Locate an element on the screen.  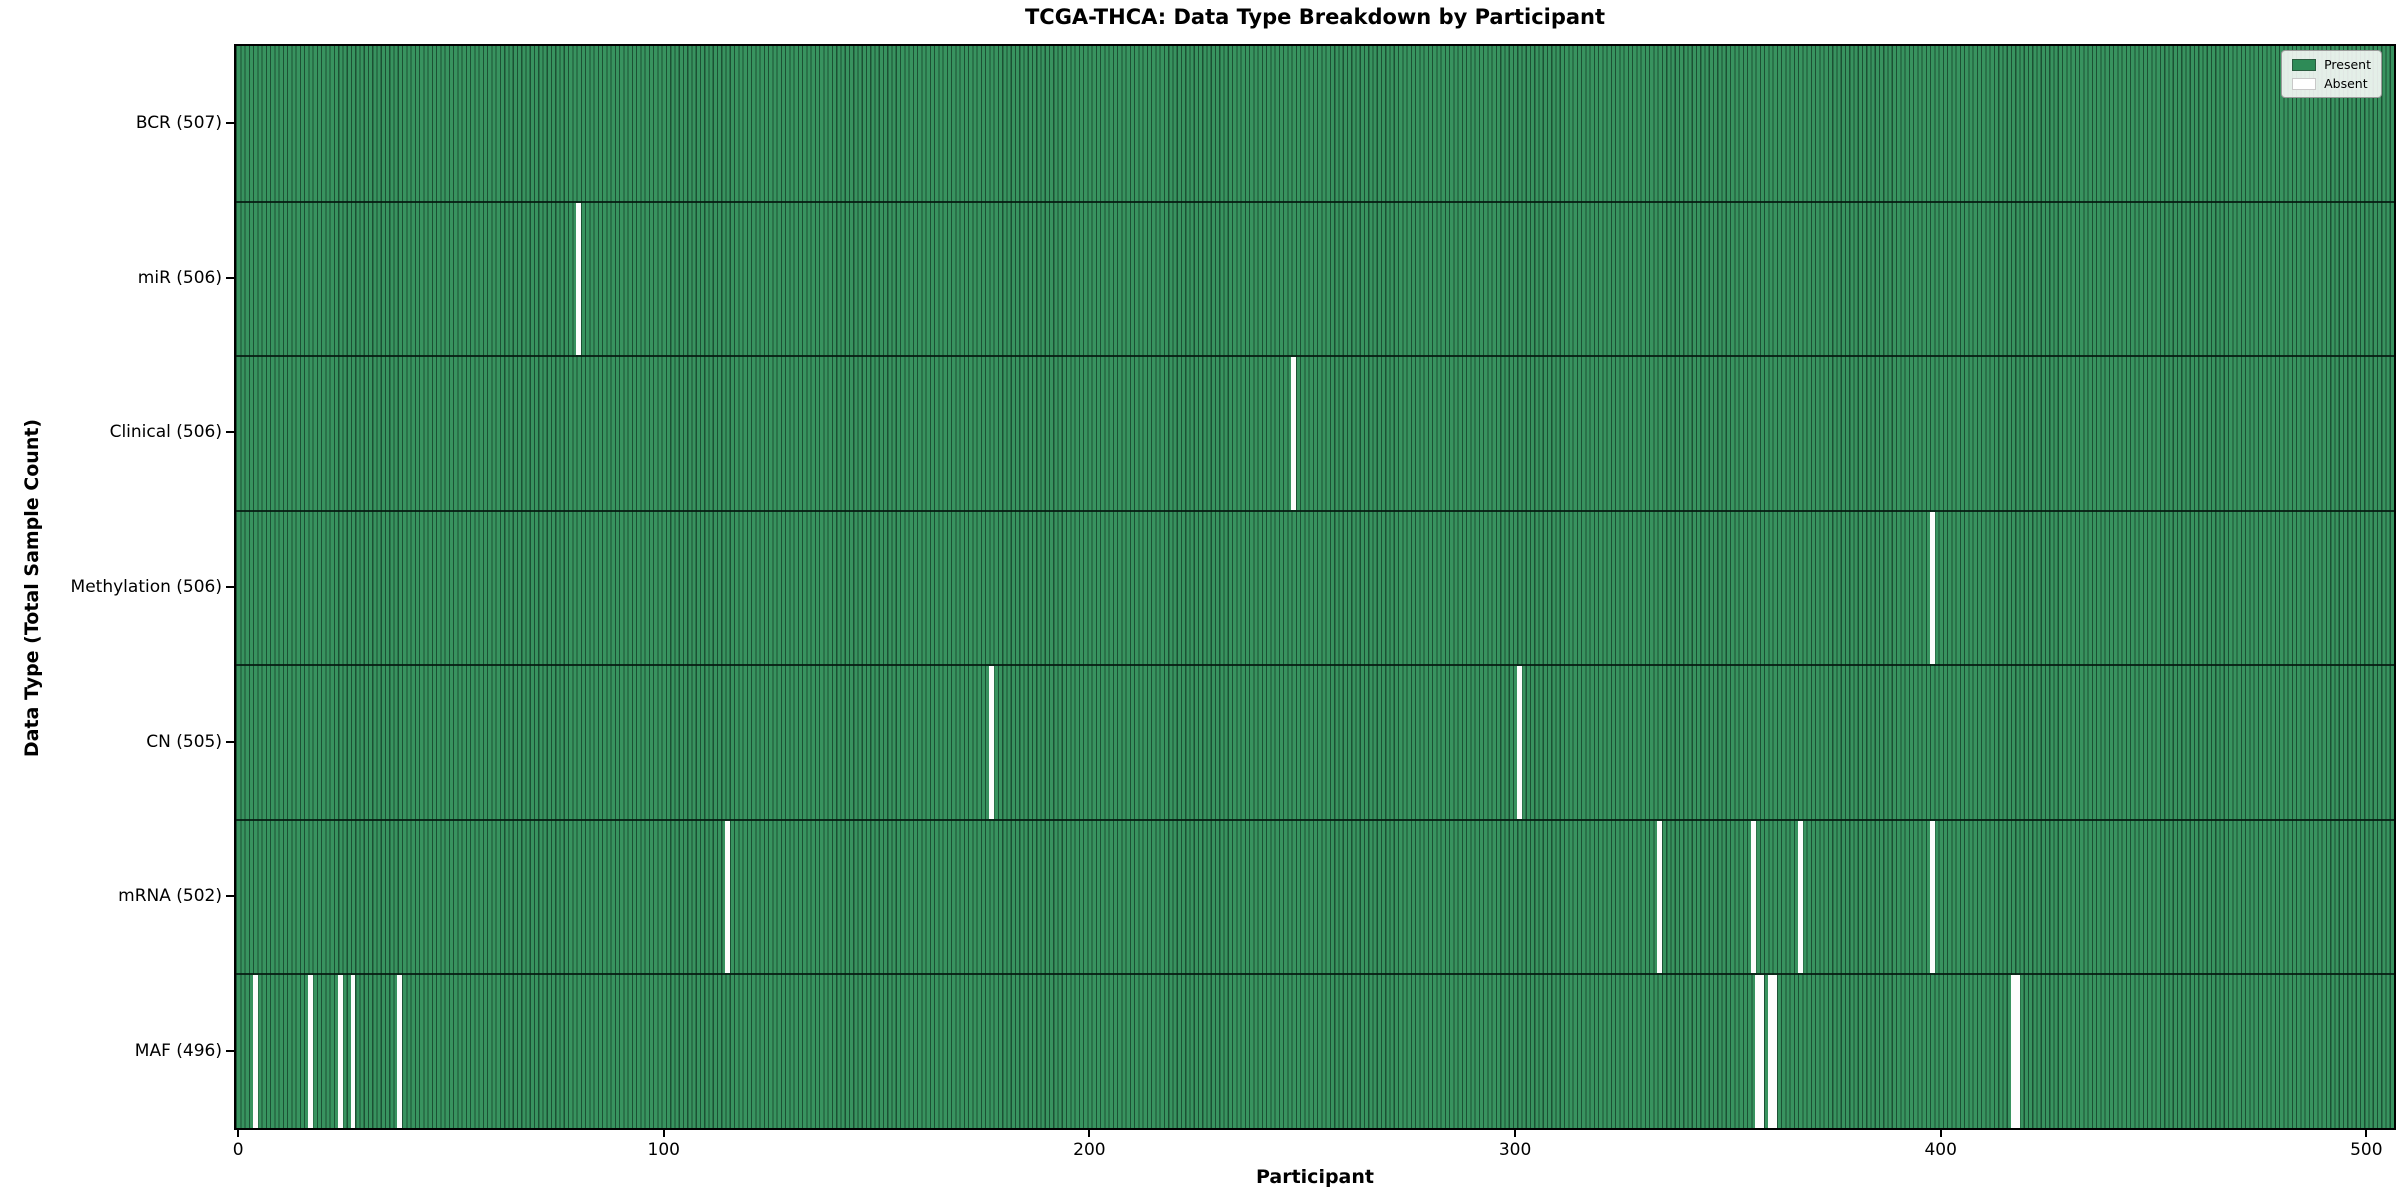
y-tick-label: mRNA (502) is located at coordinates (170, 896).